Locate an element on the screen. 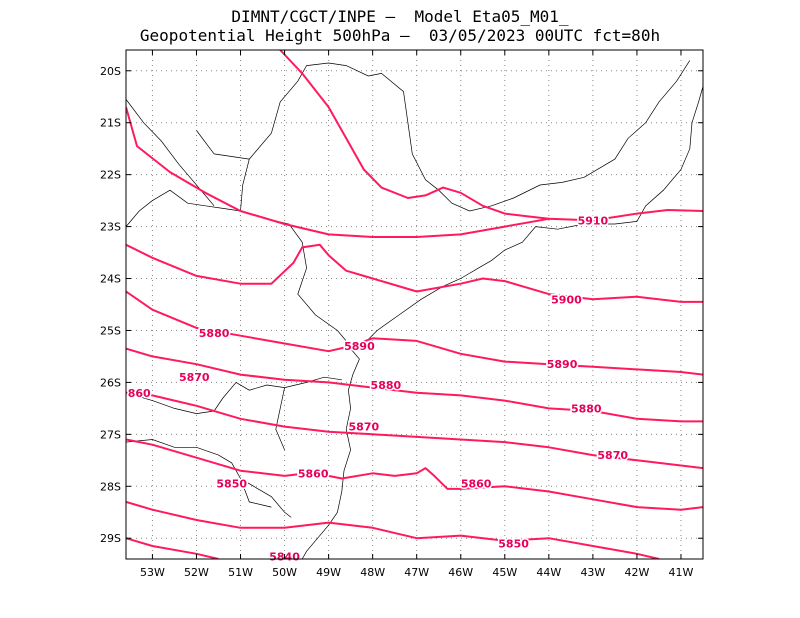 Image resolution: width=800 pixels, height=618 pixels. lat-tick-label: 27S is located at coordinates (110, 434).